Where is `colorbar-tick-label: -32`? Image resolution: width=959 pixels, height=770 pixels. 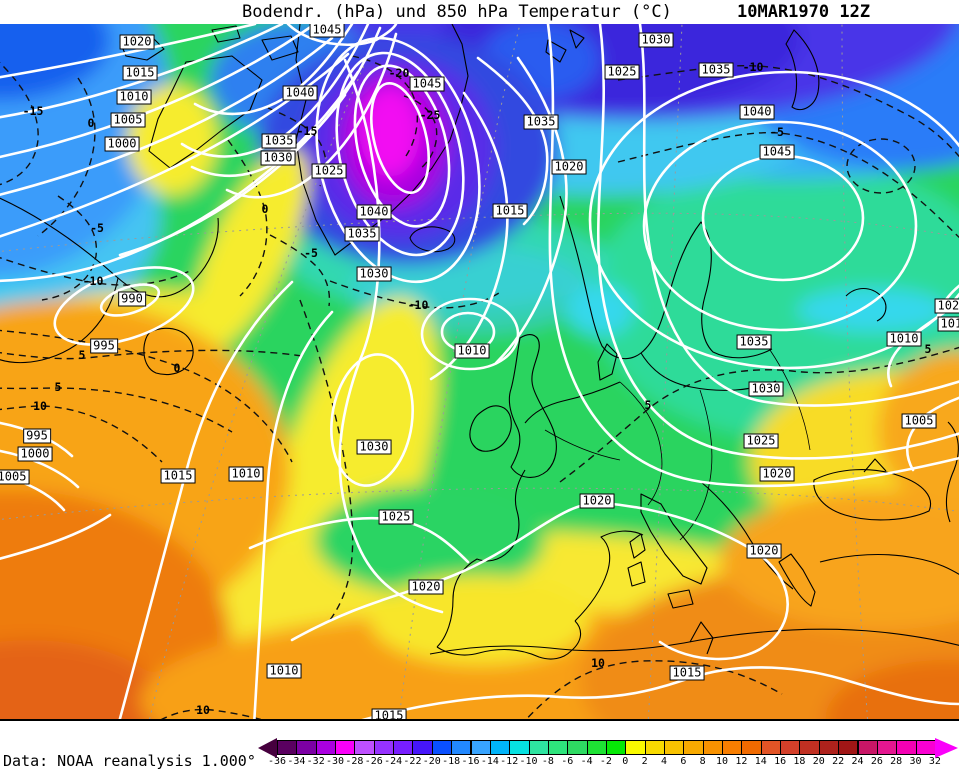
colorbar-tick-label: -32 is located at coordinates (315, 761).